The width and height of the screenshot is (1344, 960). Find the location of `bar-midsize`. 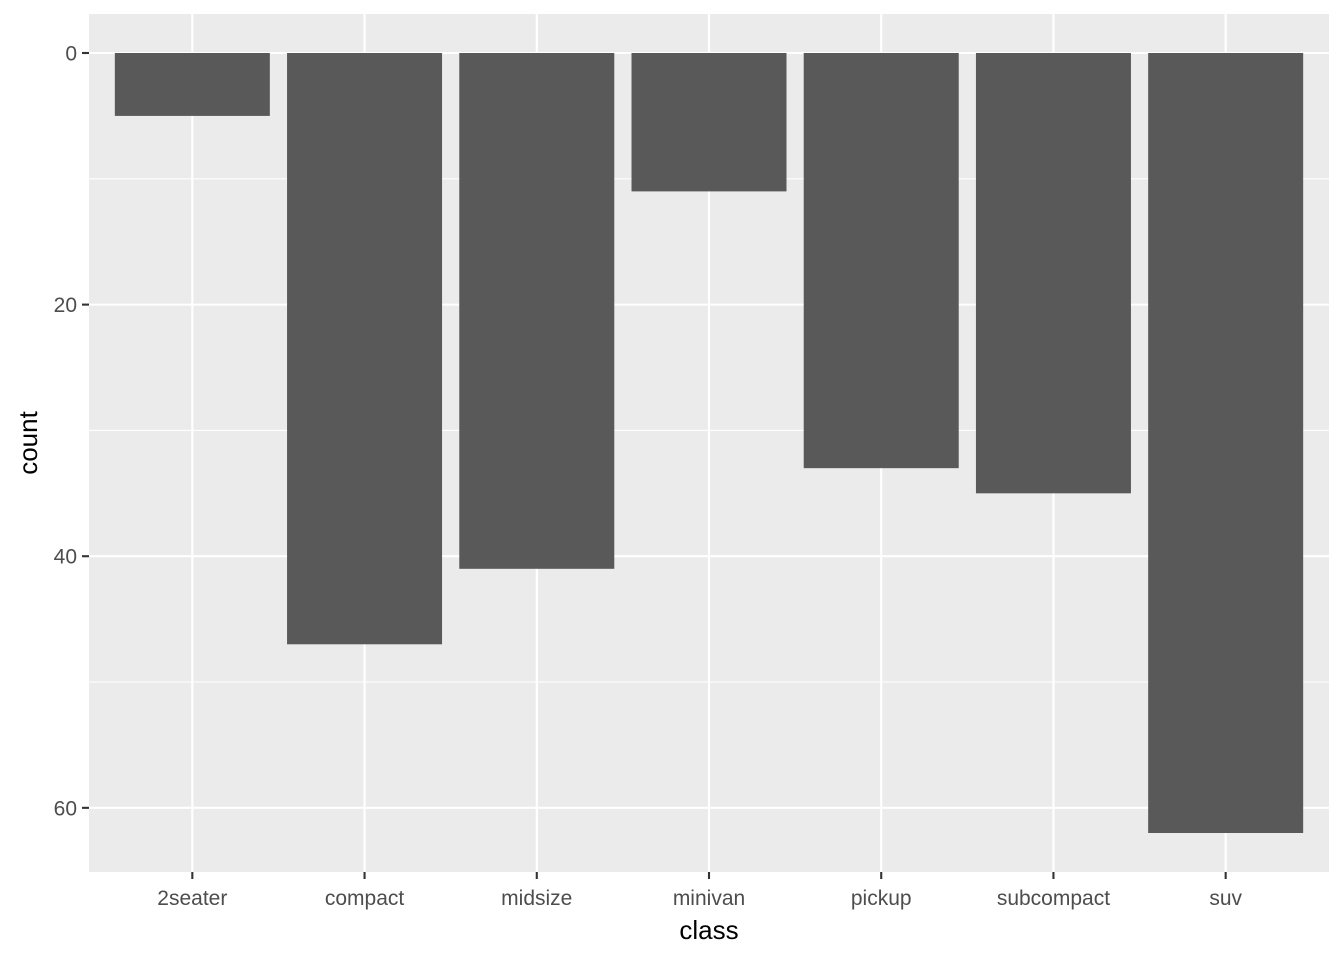

bar-midsize is located at coordinates (537, 311).